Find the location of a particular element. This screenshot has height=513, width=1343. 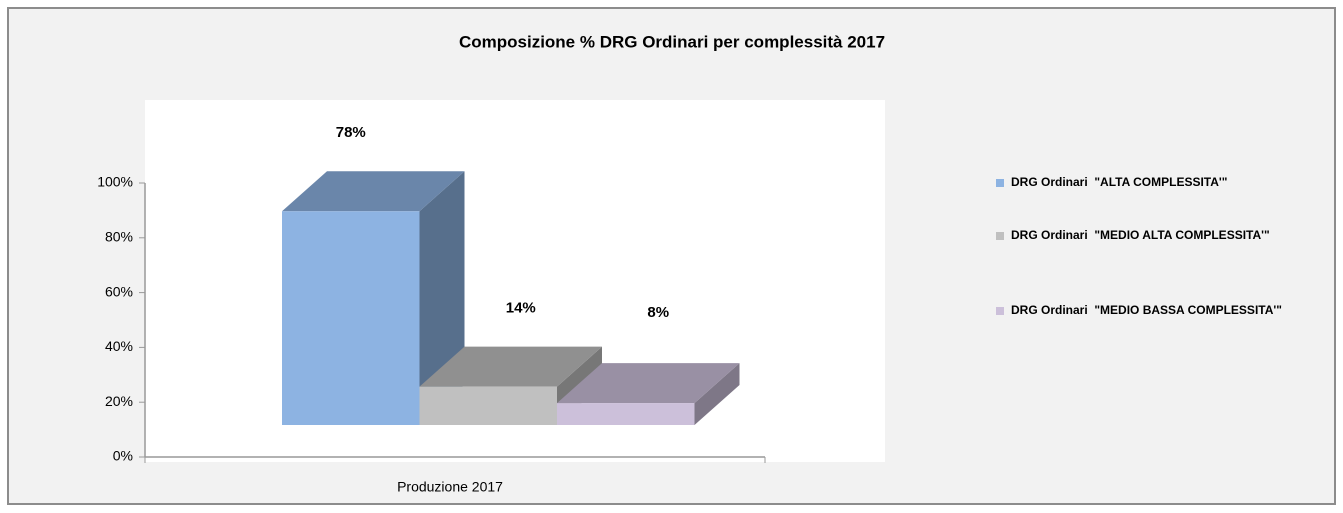

x-tick-label: Produzione 2017 is located at coordinates (450, 487).